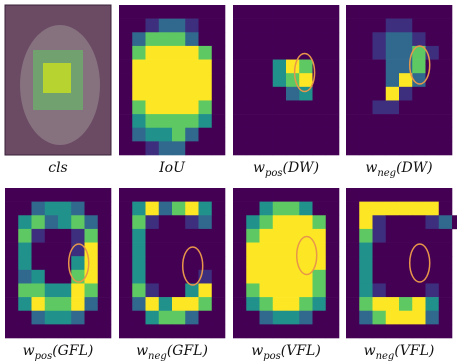 Image resolution: width=457 pixels, height=362 pixels. Describe the element at coordinates (370, 351) in the screenshot. I see `caption-label: w` at that location.